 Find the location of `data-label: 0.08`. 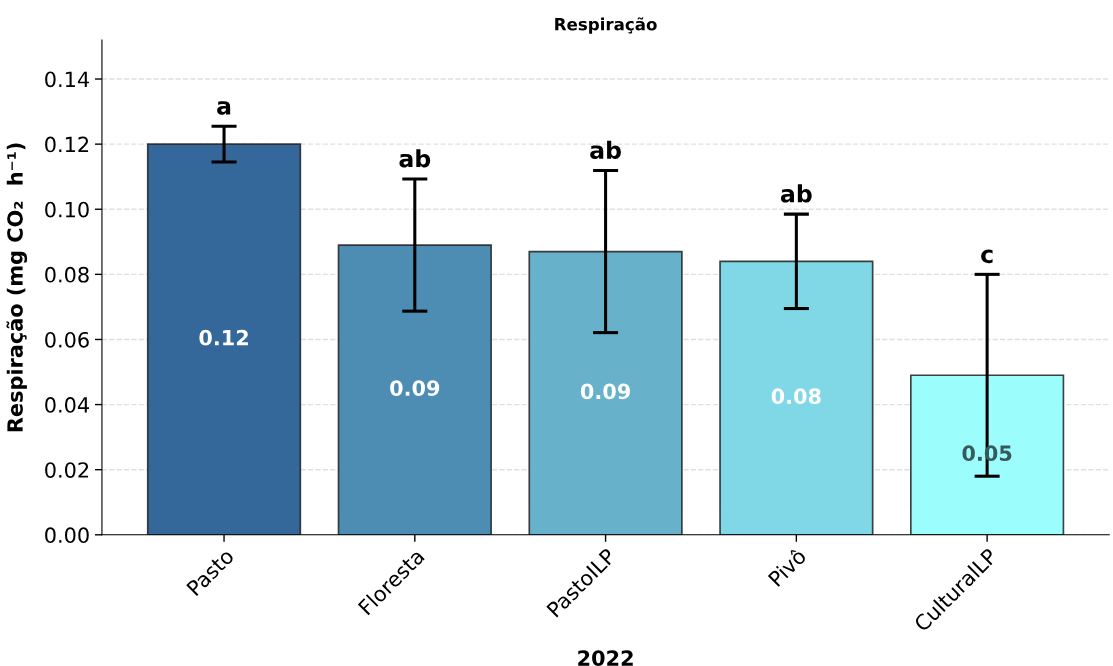

data-label: 0.08 is located at coordinates (796, 396).